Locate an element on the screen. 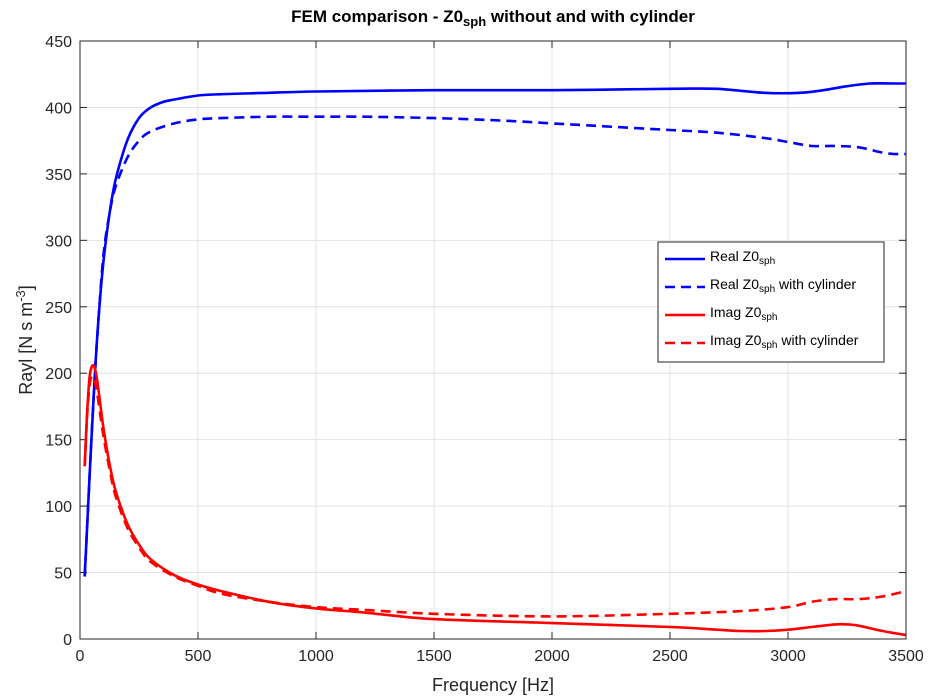 This screenshot has width=928, height=698. x-tick-label: 1000 is located at coordinates (316, 656).